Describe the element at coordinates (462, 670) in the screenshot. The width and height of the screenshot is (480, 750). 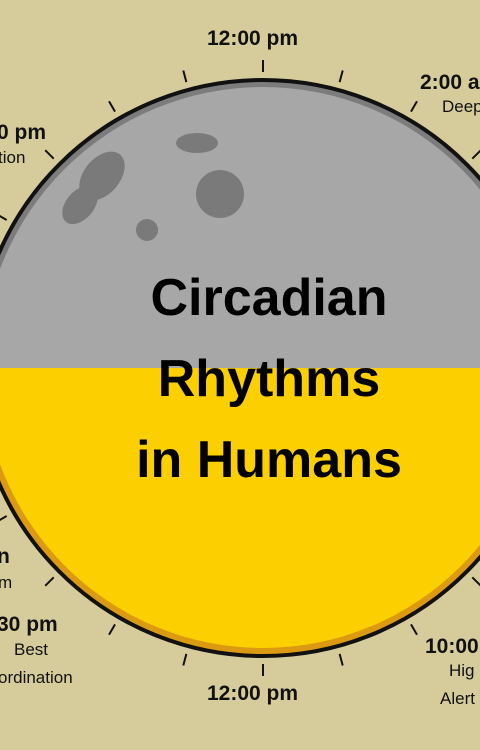
I see `label-lower-right-desc-1: Hig` at that location.